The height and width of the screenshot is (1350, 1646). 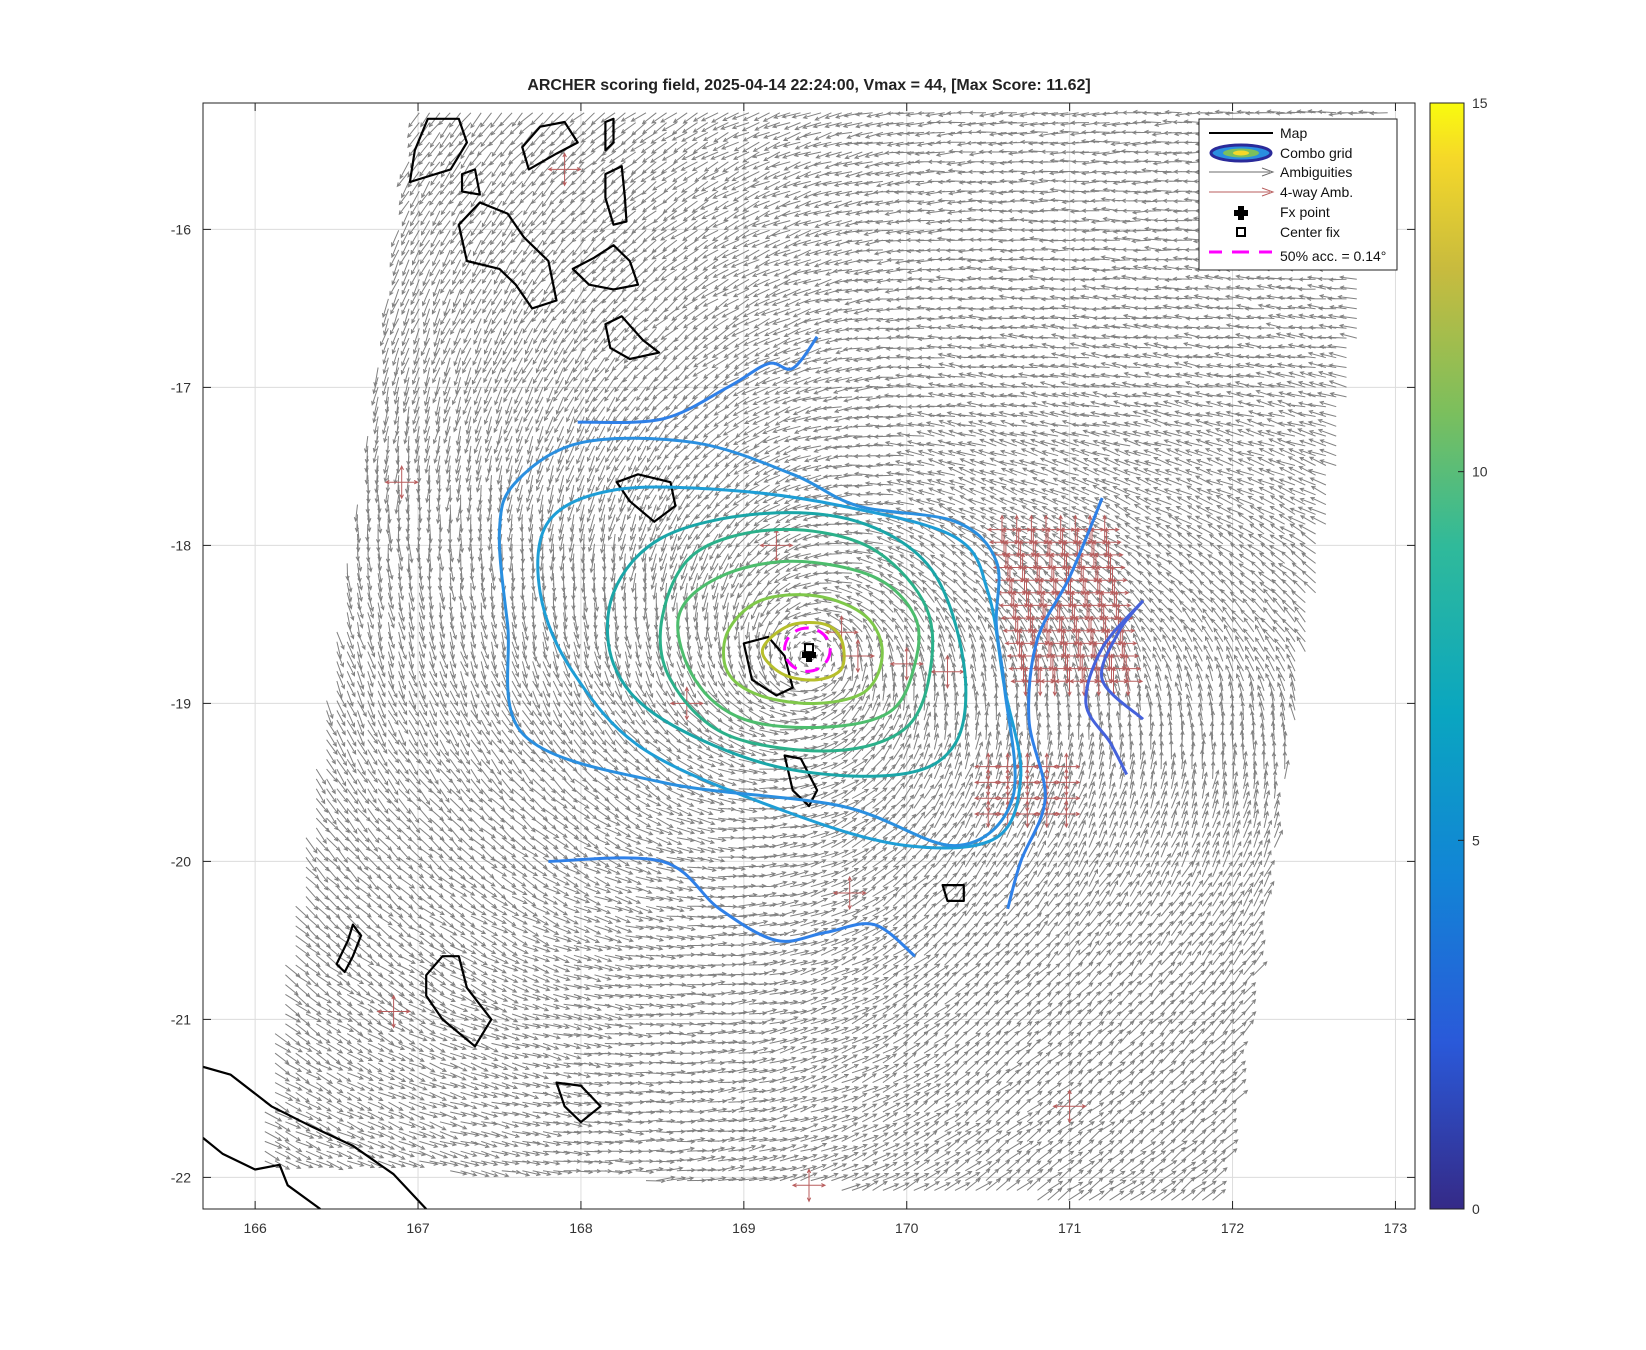 I want to click on x-tick-label: 167, so click(x=418, y=1228).